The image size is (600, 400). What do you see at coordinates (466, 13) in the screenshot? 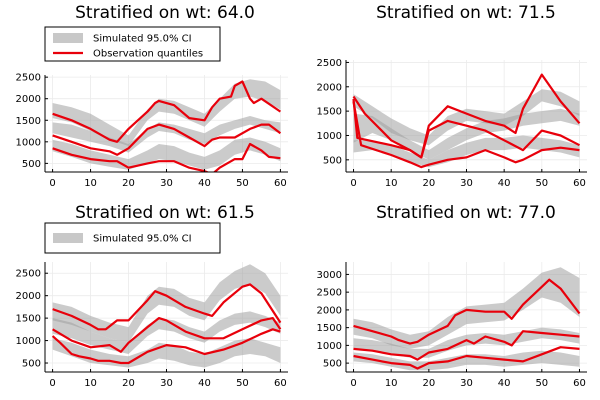
I see `chart-title: Stratified on wt: 71.5` at bounding box center [466, 13].